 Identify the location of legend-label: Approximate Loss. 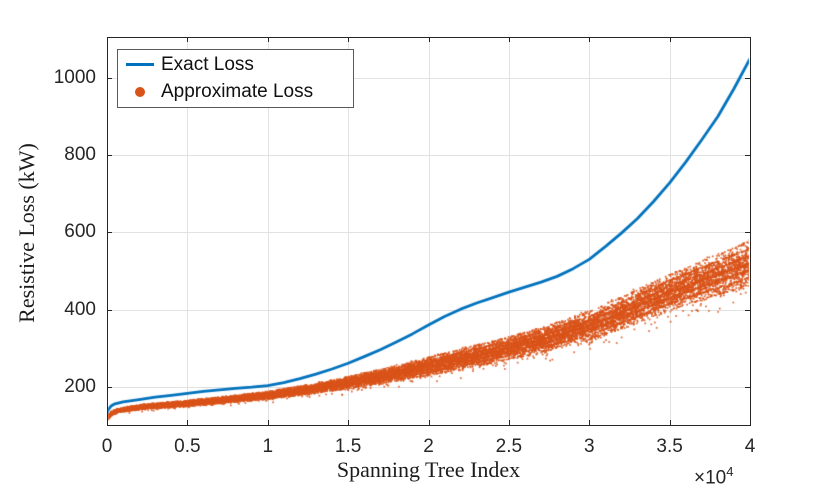
(237, 92).